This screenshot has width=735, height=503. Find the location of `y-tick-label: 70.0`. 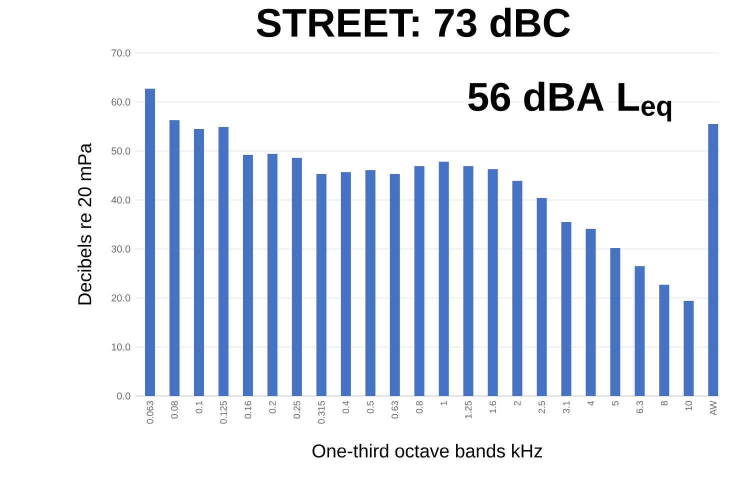

y-tick-label: 70.0 is located at coordinates (121, 53).